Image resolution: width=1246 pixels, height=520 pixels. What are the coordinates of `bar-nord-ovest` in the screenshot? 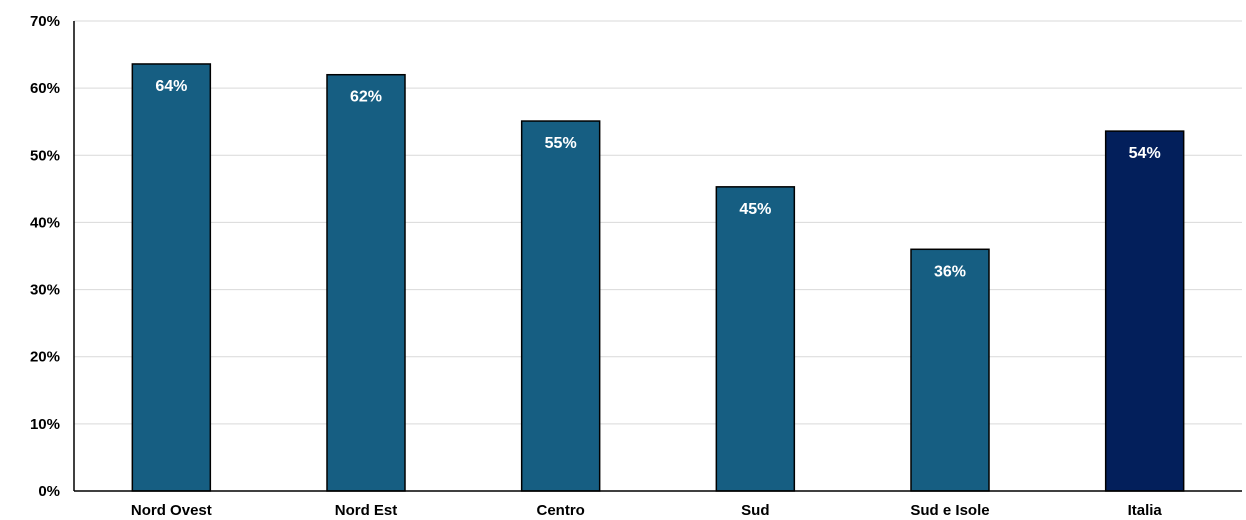 It's located at (171, 277).